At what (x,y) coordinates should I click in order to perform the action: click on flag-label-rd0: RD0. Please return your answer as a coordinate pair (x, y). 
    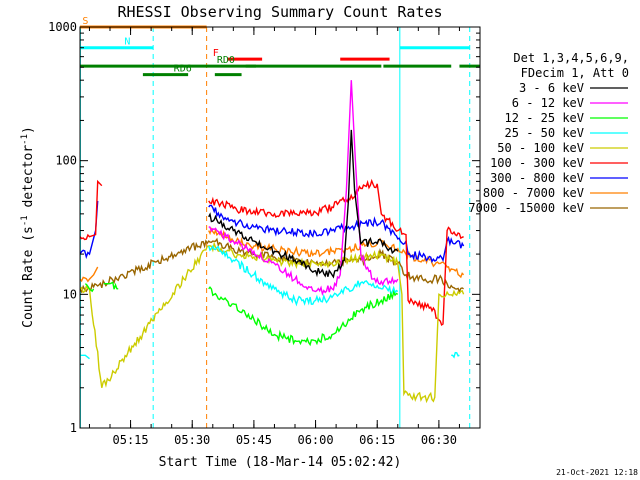
    Looking at the image, I should click on (226, 60).